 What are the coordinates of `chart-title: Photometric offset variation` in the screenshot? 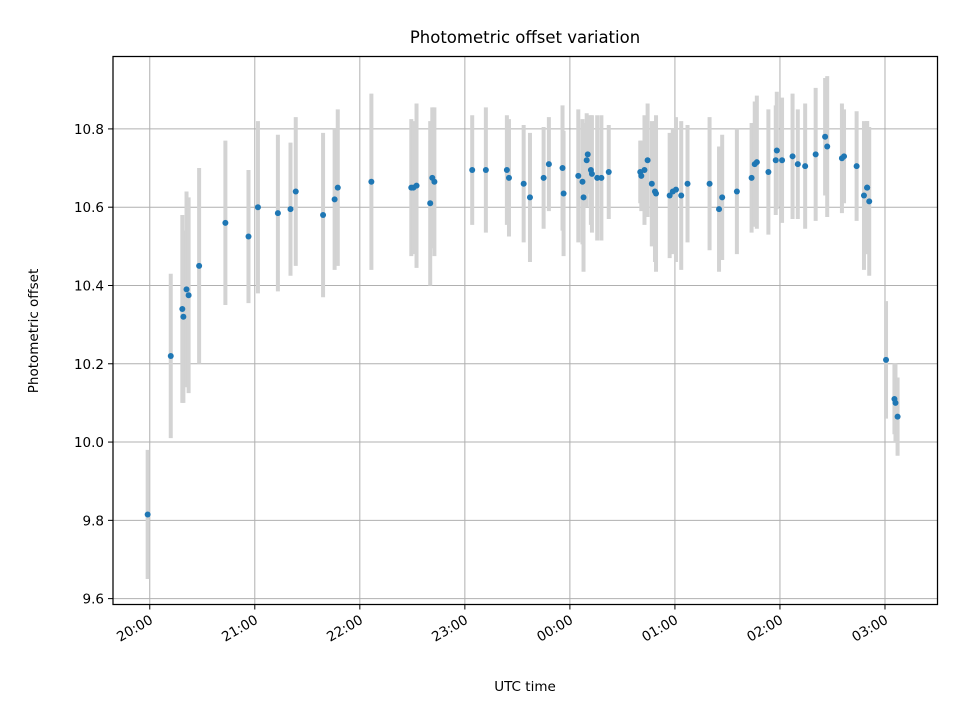 It's located at (525, 37).